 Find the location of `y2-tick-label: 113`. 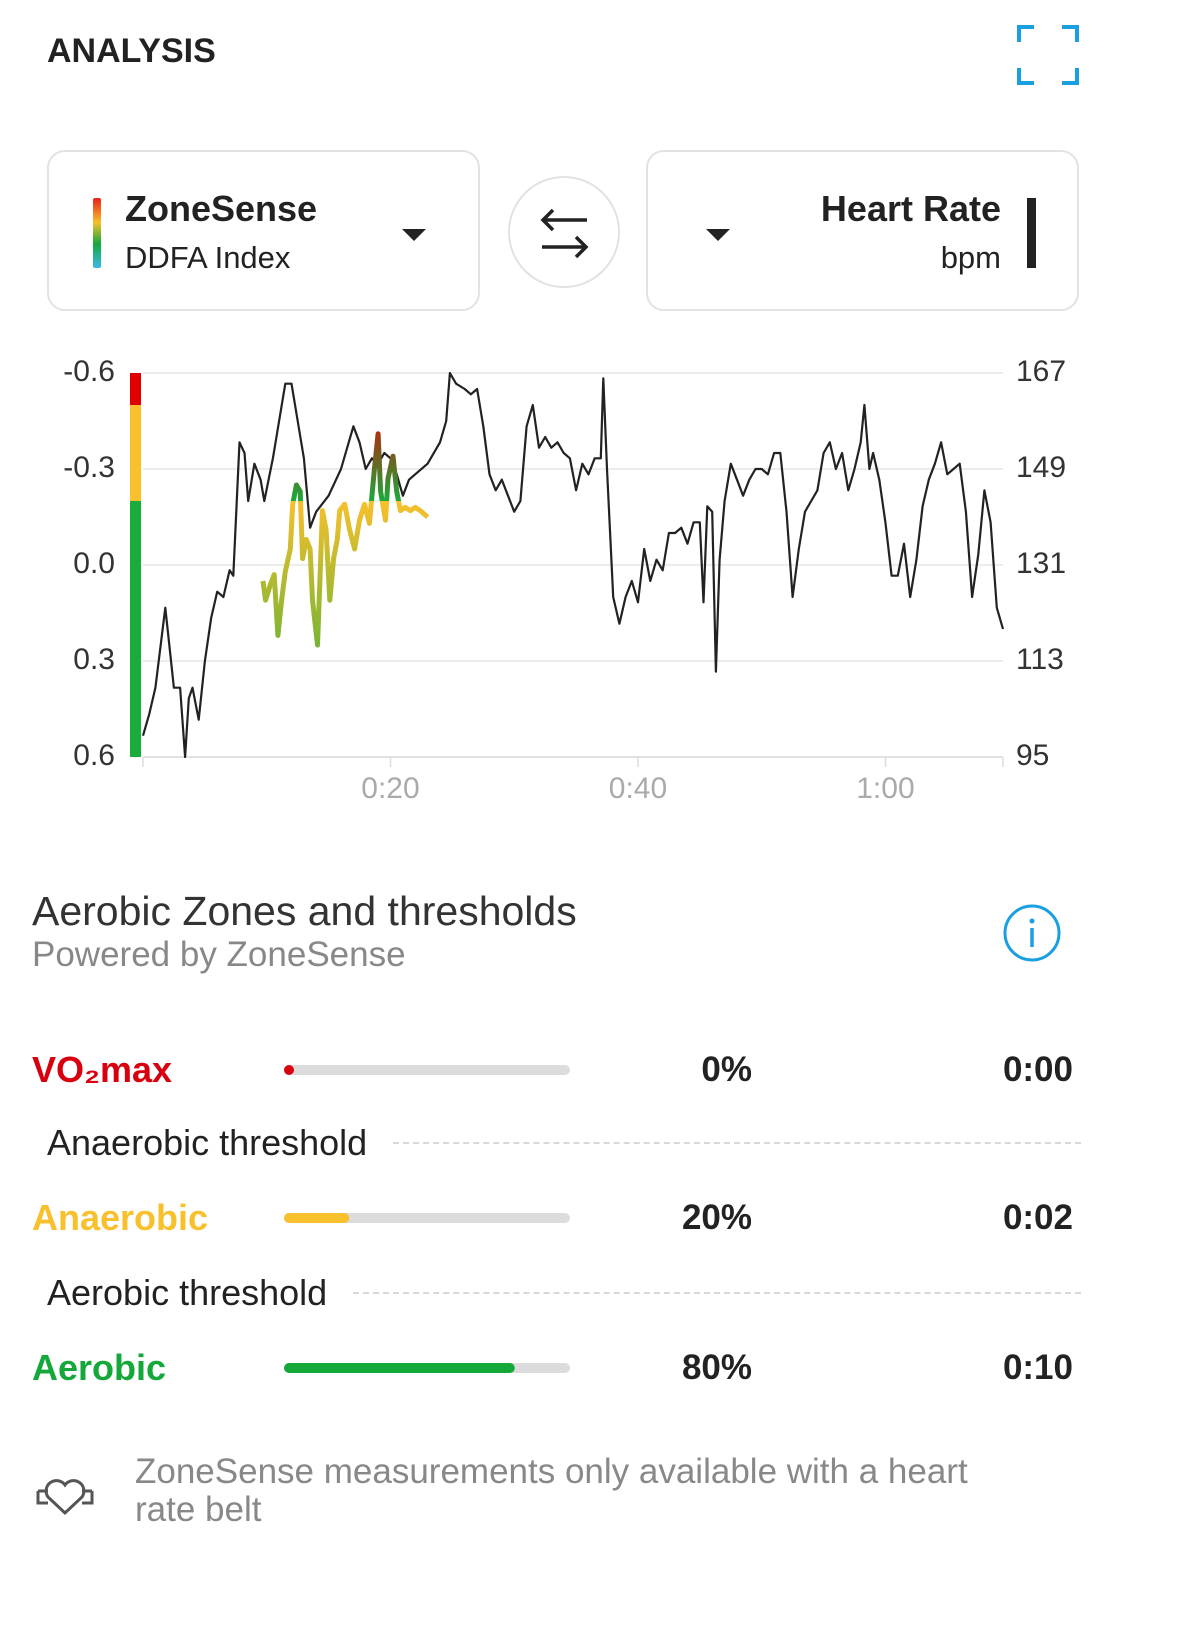

y2-tick-label: 113 is located at coordinates (1040, 659).